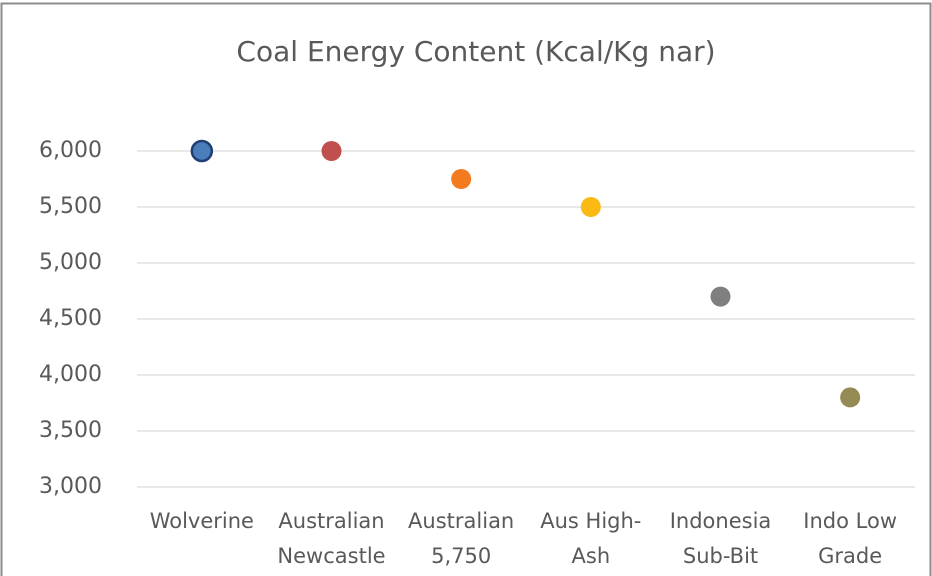 The height and width of the screenshot is (576, 932). Describe the element at coordinates (70, 150) in the screenshot. I see `y-tick-label: 6,000` at that location.